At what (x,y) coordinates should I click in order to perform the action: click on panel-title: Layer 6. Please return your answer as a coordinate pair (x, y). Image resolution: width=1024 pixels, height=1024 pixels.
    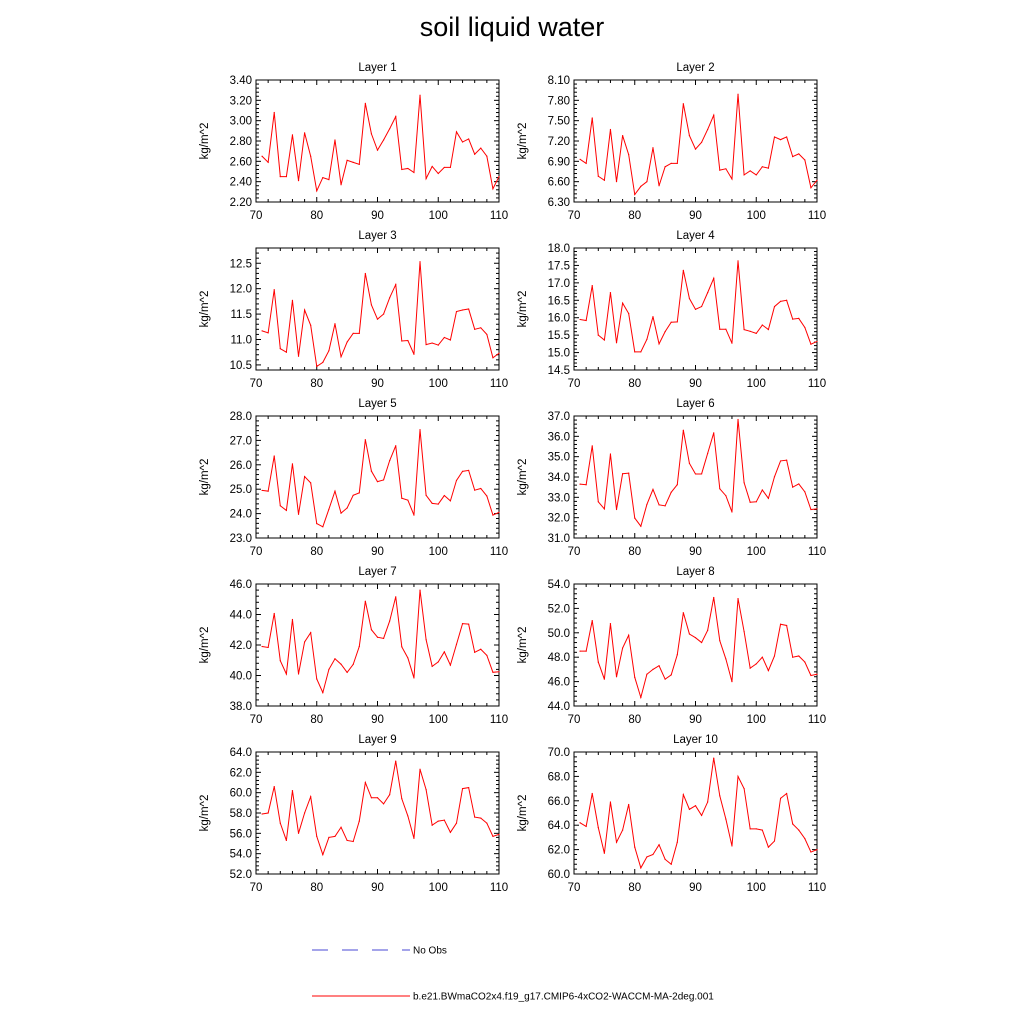
    Looking at the image, I should click on (695, 404).